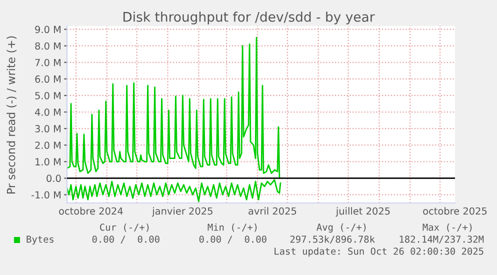 This screenshot has height=275, width=497. Describe the element at coordinates (363, 212) in the screenshot. I see `x-tick-label: juillet 2025` at that location.